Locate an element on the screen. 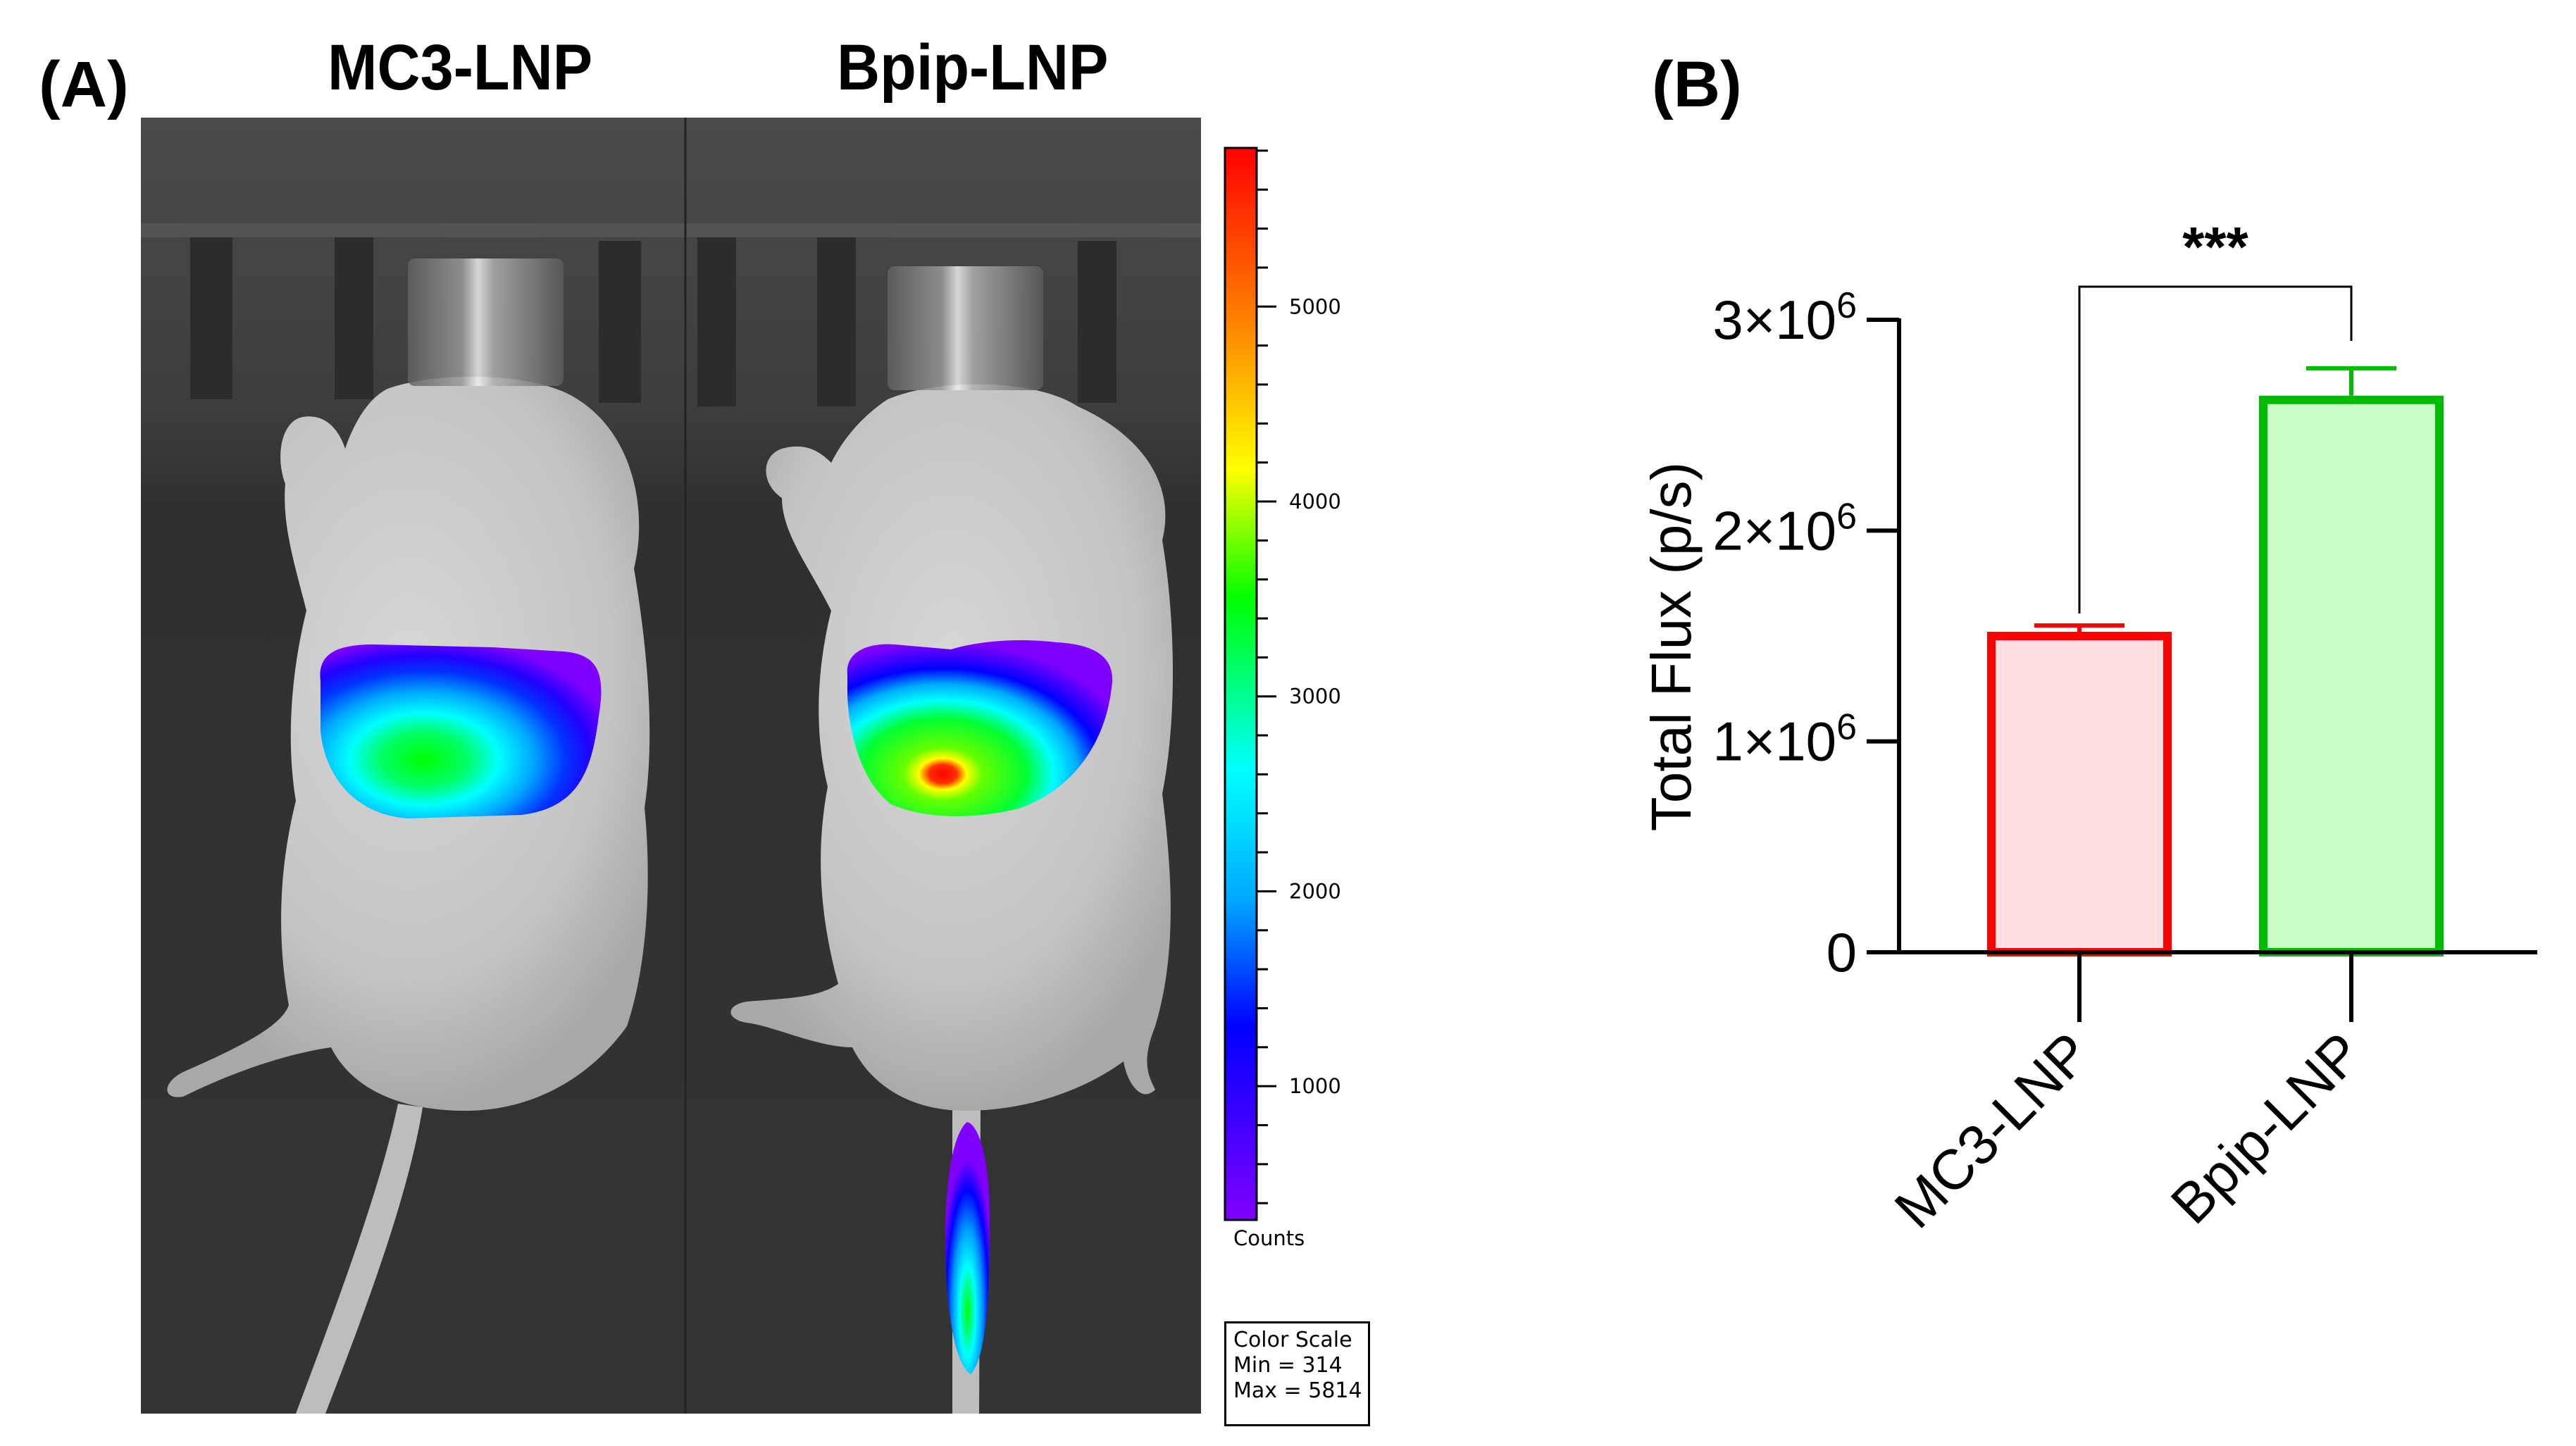  holder-posts is located at coordinates (671, 314).